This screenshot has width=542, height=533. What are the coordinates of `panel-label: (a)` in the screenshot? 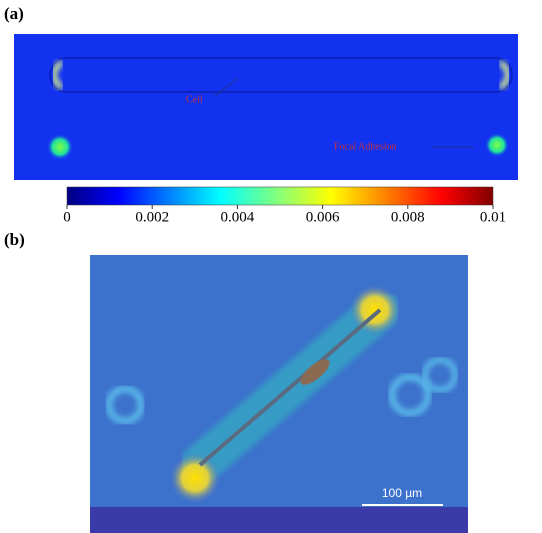 It's located at (14, 13).